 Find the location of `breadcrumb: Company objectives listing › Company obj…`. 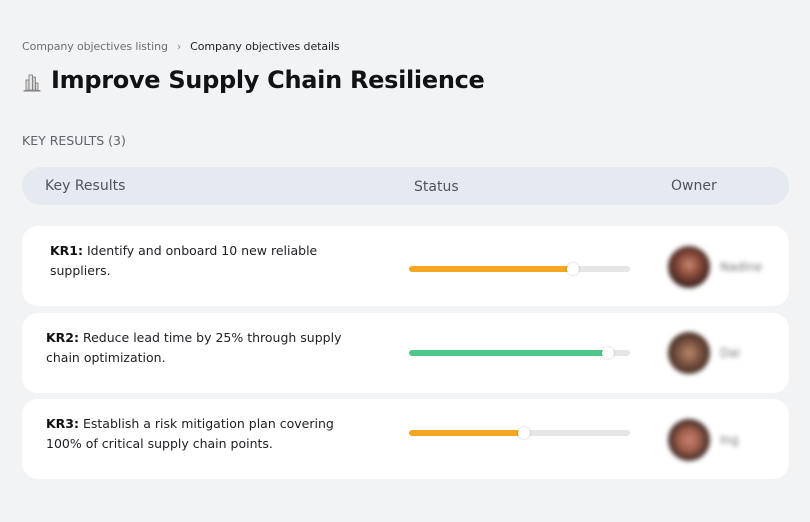

breadcrumb: Company objectives listing › Company obj… is located at coordinates (181, 46).